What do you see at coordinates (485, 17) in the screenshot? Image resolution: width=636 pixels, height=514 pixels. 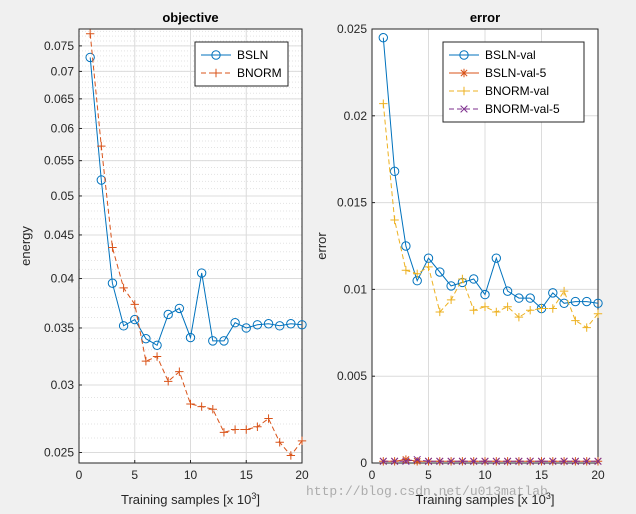 I see `chart-title: error` at bounding box center [485, 17].